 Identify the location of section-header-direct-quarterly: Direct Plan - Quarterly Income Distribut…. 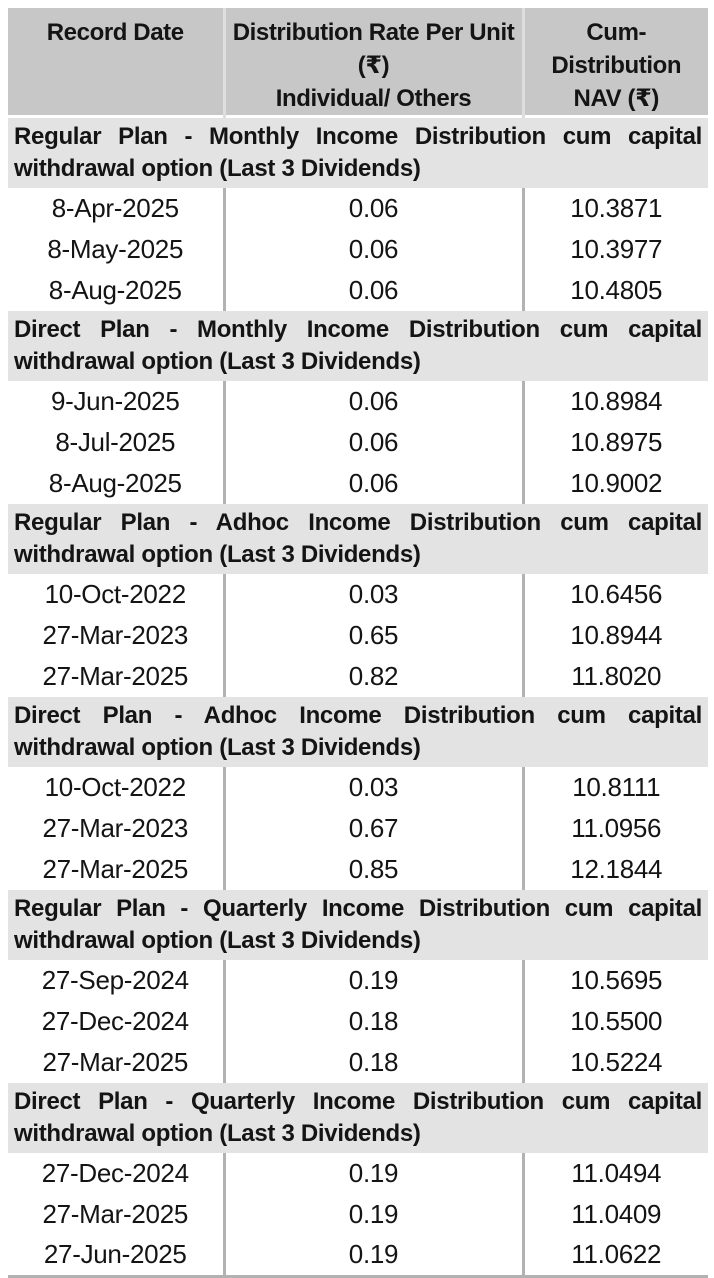
(358, 1118).